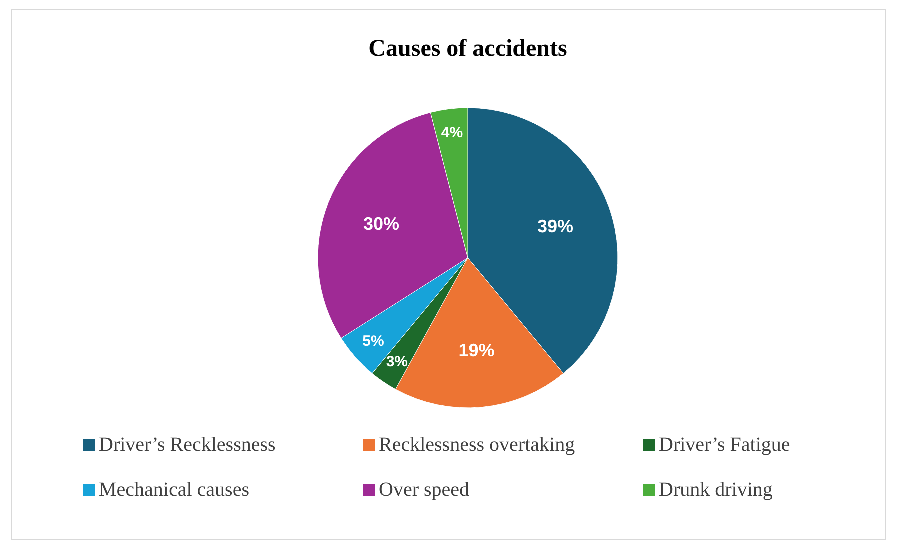  Describe the element at coordinates (716, 490) in the screenshot. I see `legend-label: Drunk driving` at that location.